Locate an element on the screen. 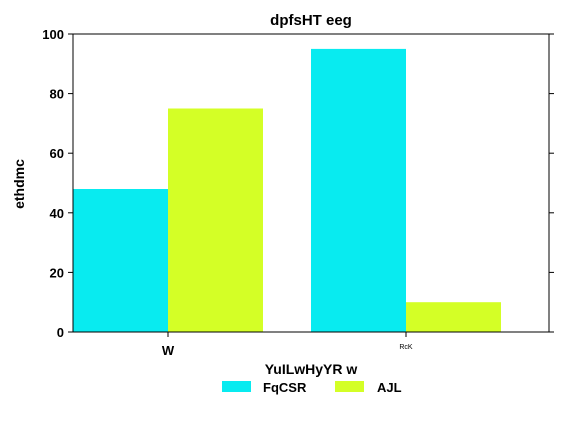 The height and width of the screenshot is (426, 568). bar-fqcsr-rck is located at coordinates (358, 190).